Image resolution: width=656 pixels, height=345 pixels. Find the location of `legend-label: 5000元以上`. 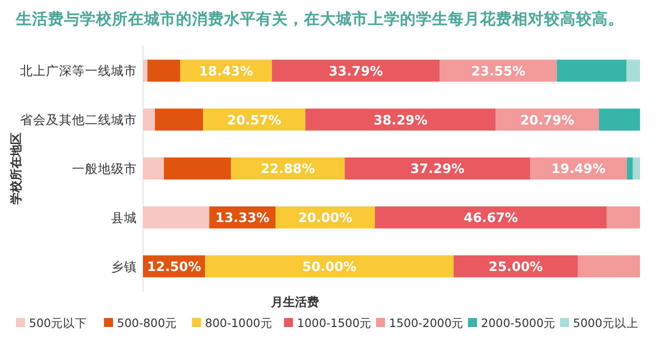

legend-label: 5000元以上 is located at coordinates (605, 323).